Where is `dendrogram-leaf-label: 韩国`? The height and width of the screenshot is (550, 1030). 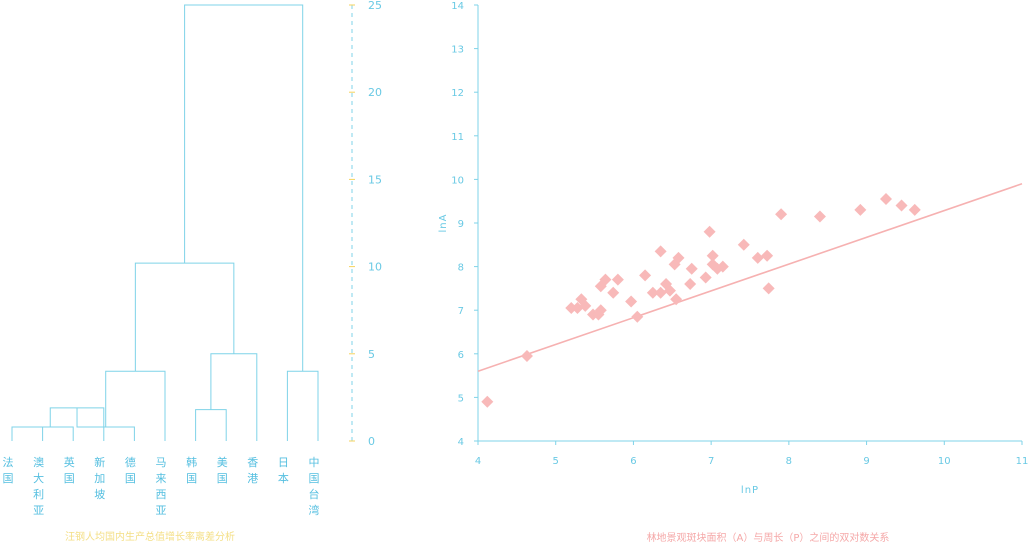
dendrogram-leaf-label: 韩国 is located at coordinates (191, 470).